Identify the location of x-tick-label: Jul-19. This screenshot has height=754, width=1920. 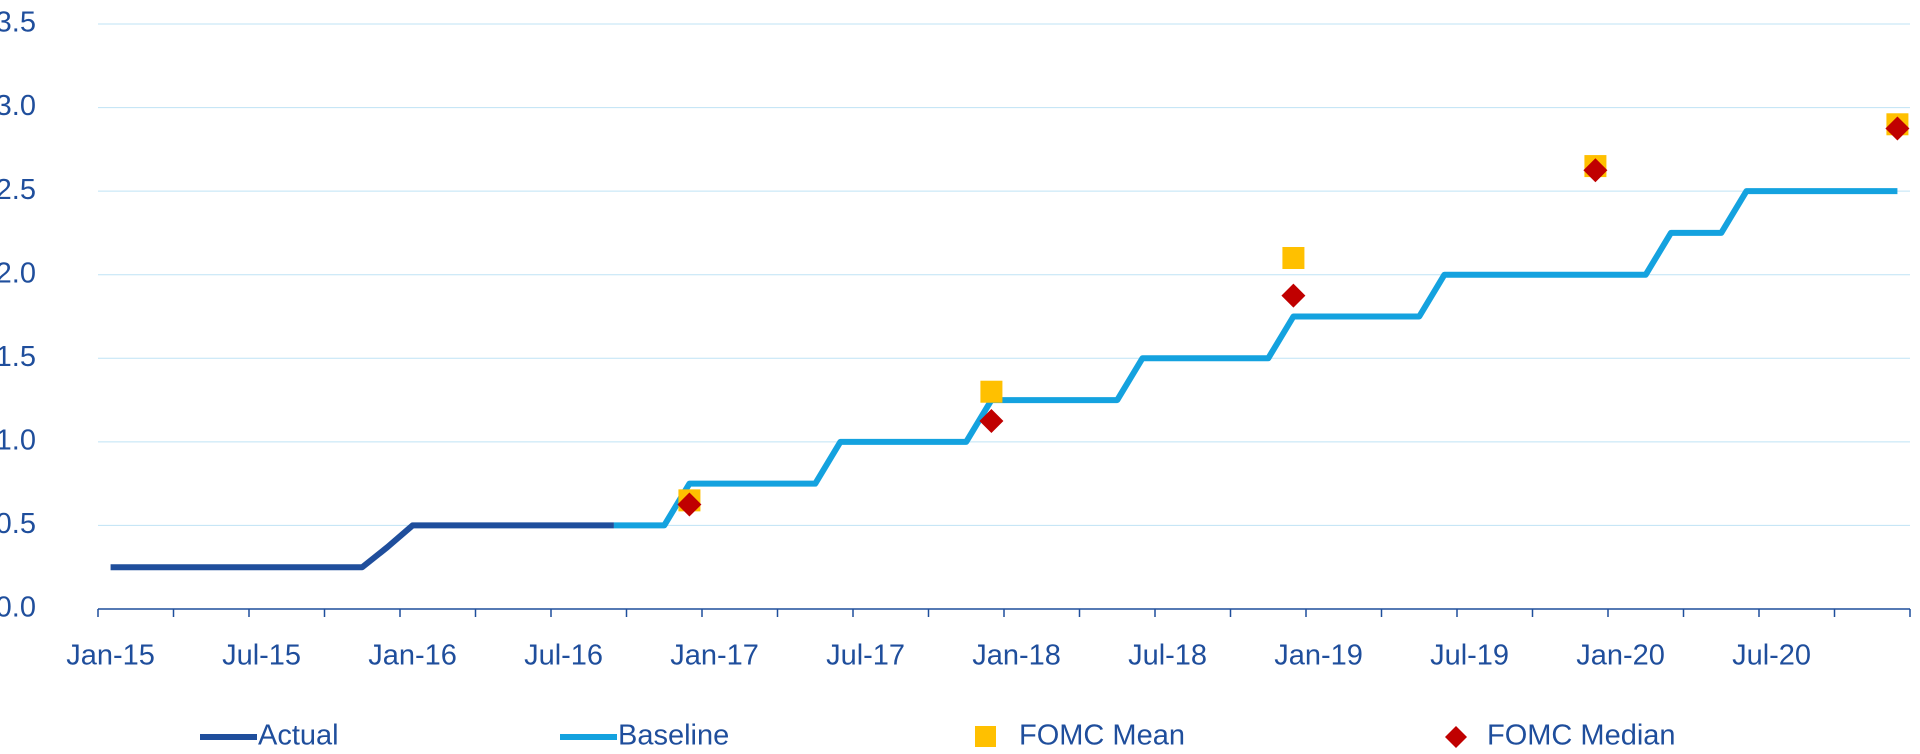
(1469, 656).